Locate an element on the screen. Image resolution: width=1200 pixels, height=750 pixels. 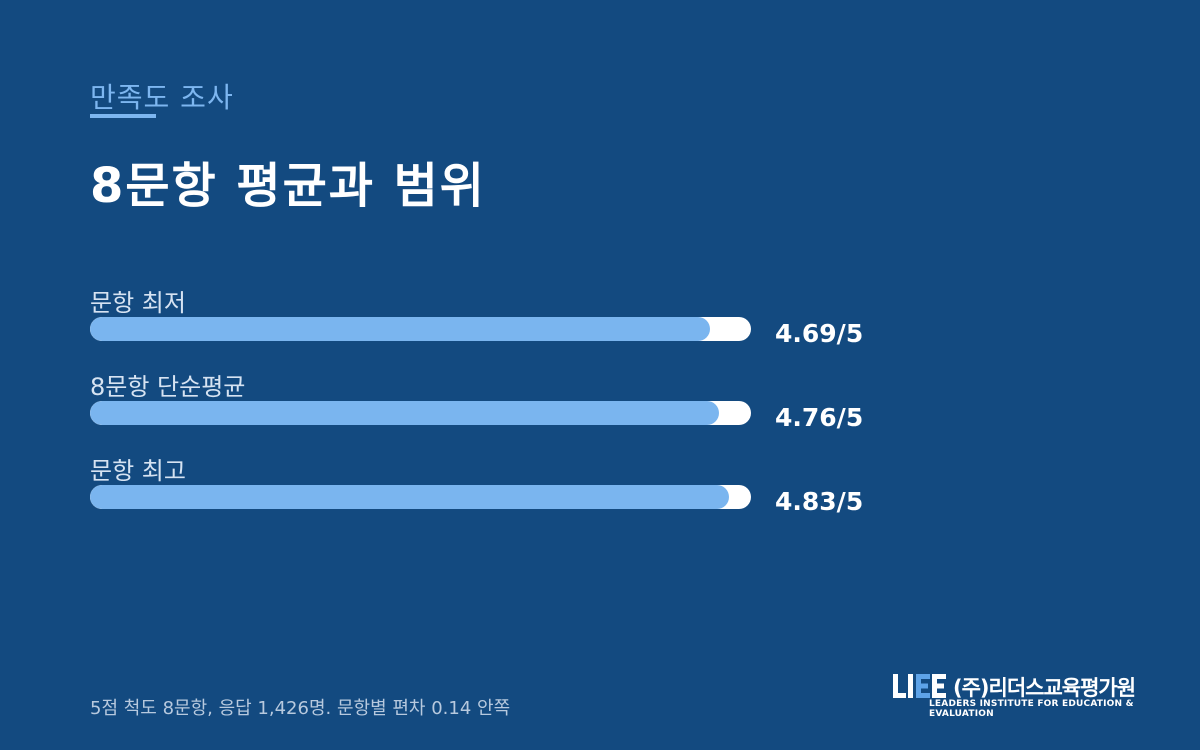
page-title: 8문항 평균과 범위 is located at coordinates (288, 186).